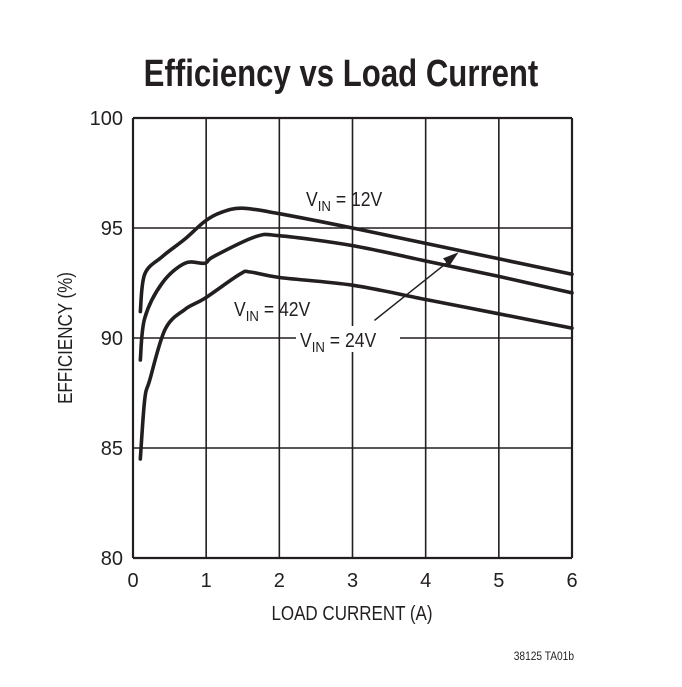 The image size is (682, 687). Describe the element at coordinates (206, 581) in the screenshot. I see `x-tick-label: 1` at that location.